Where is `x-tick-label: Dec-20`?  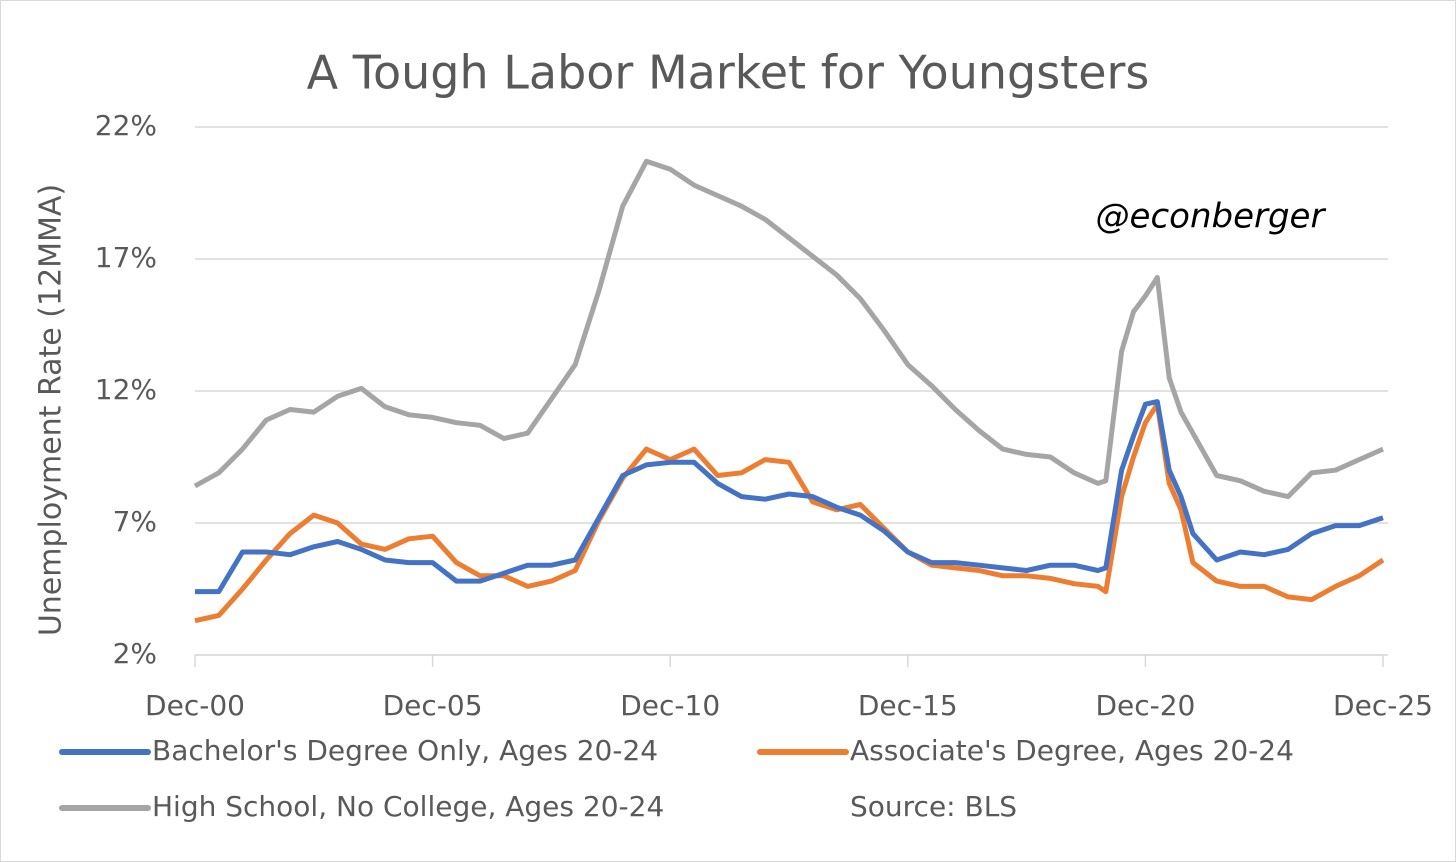 x-tick-label: Dec-20 is located at coordinates (1145, 705).